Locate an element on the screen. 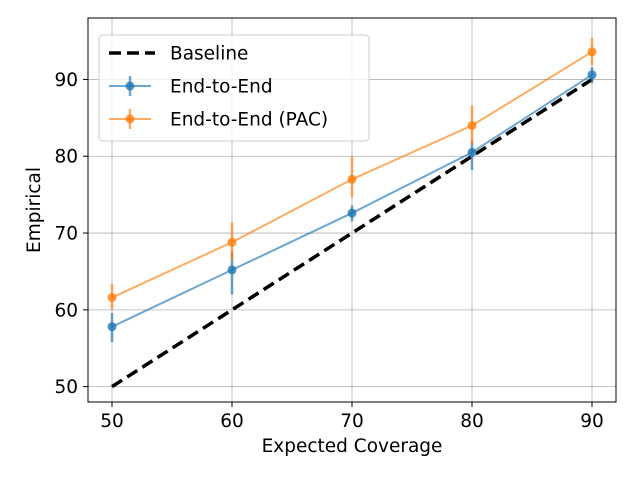 This screenshot has height=480, width=640. x-tick-label: 60 is located at coordinates (232, 421).